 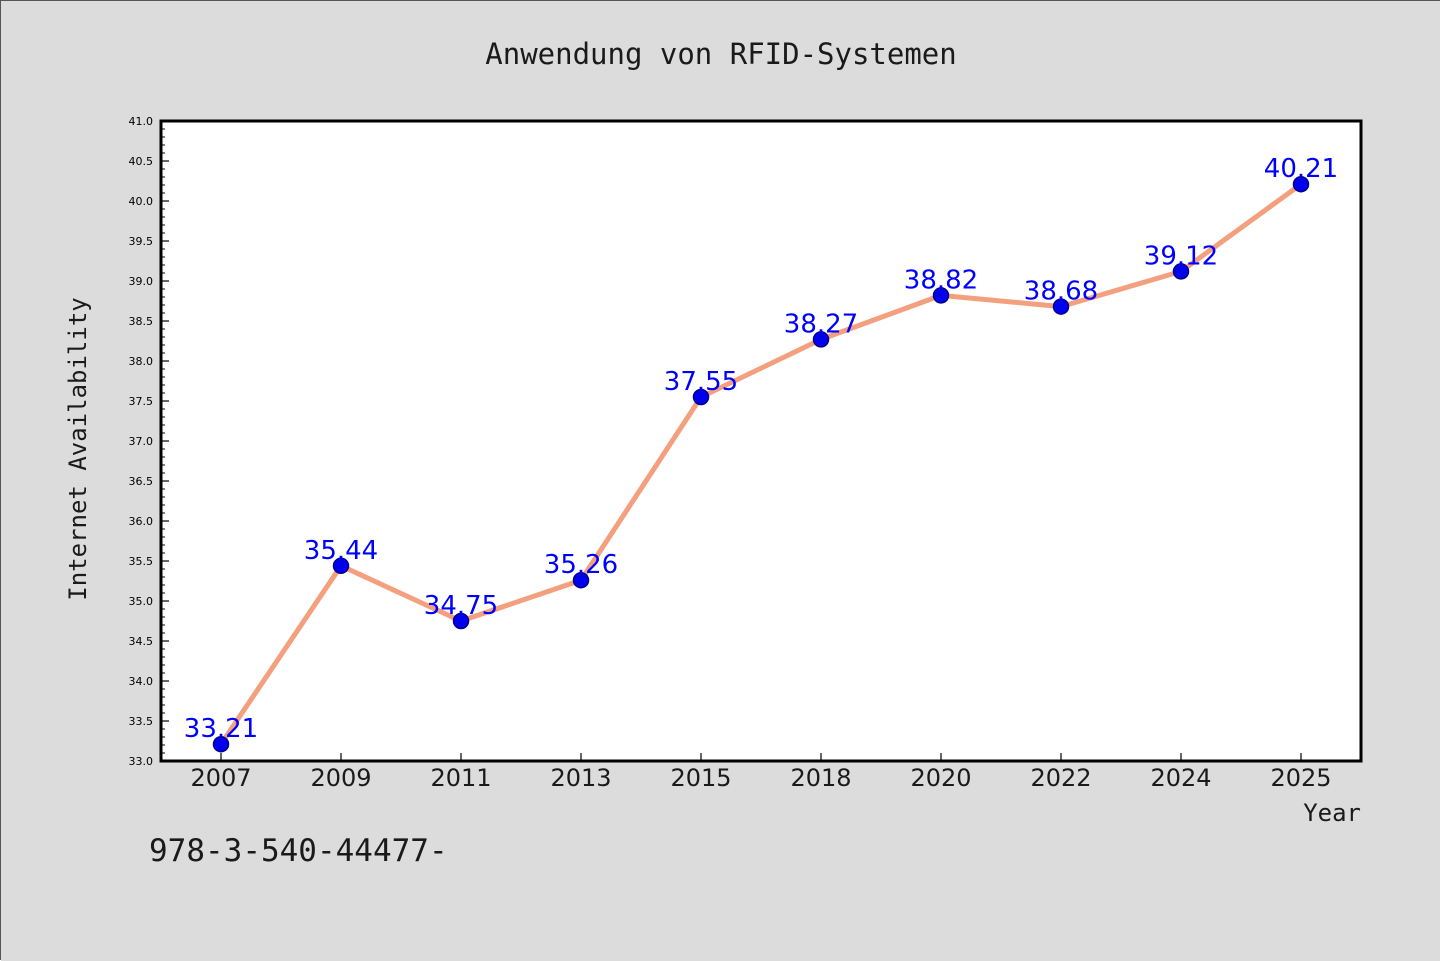 What do you see at coordinates (141, 721) in the screenshot?
I see `y-tick-label: 33.5` at bounding box center [141, 721].